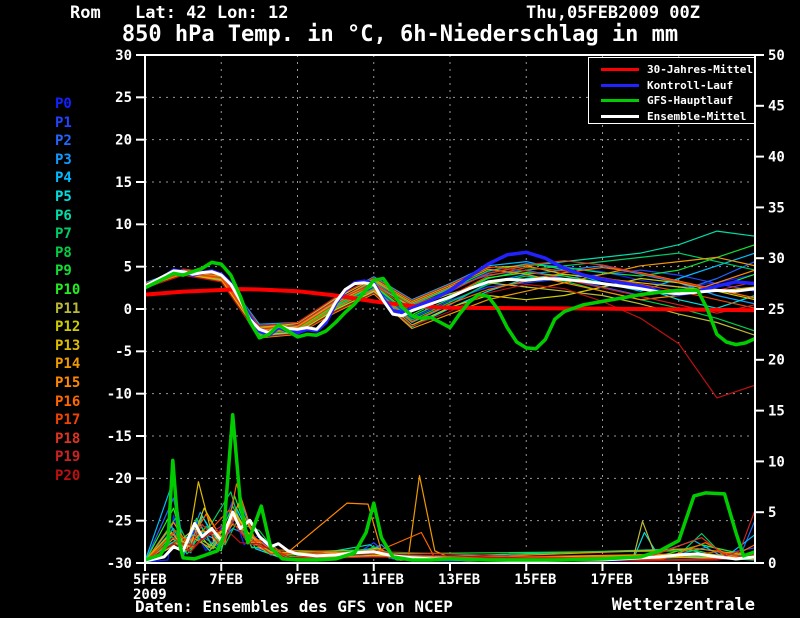 This screenshot has height=618, width=800. I want to click on right-tick-label: 20, so click(776, 361).